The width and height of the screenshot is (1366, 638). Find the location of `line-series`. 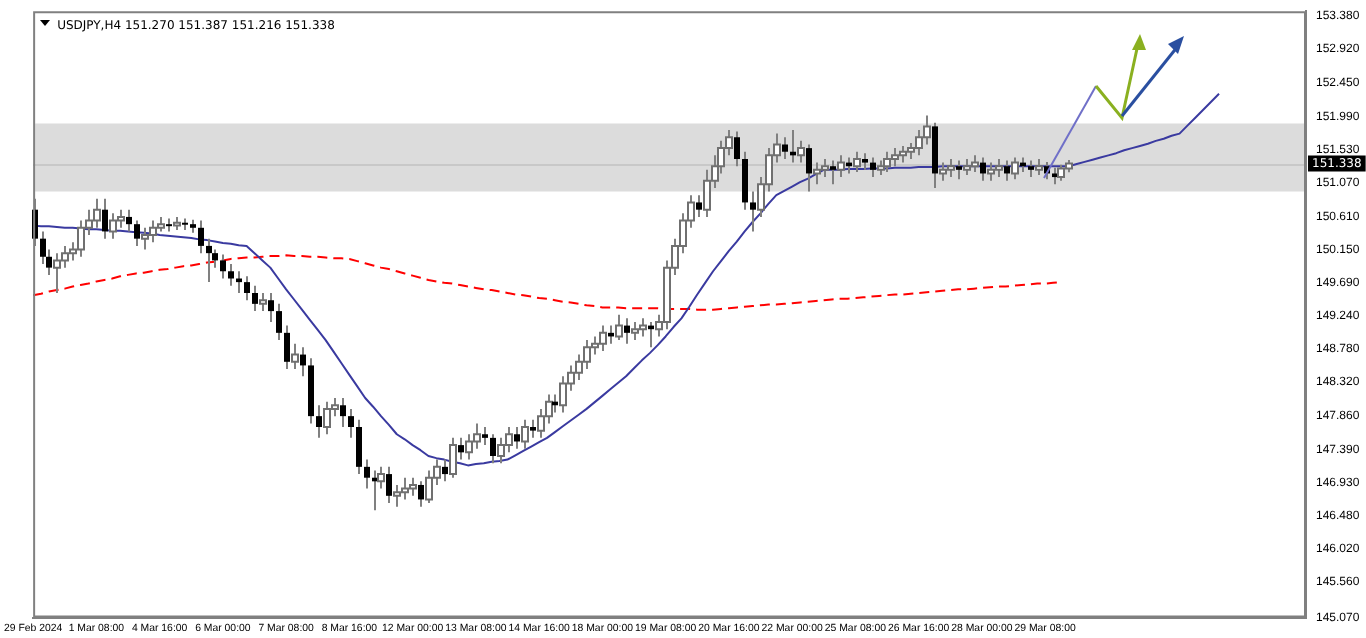

line-series is located at coordinates (547, 282).